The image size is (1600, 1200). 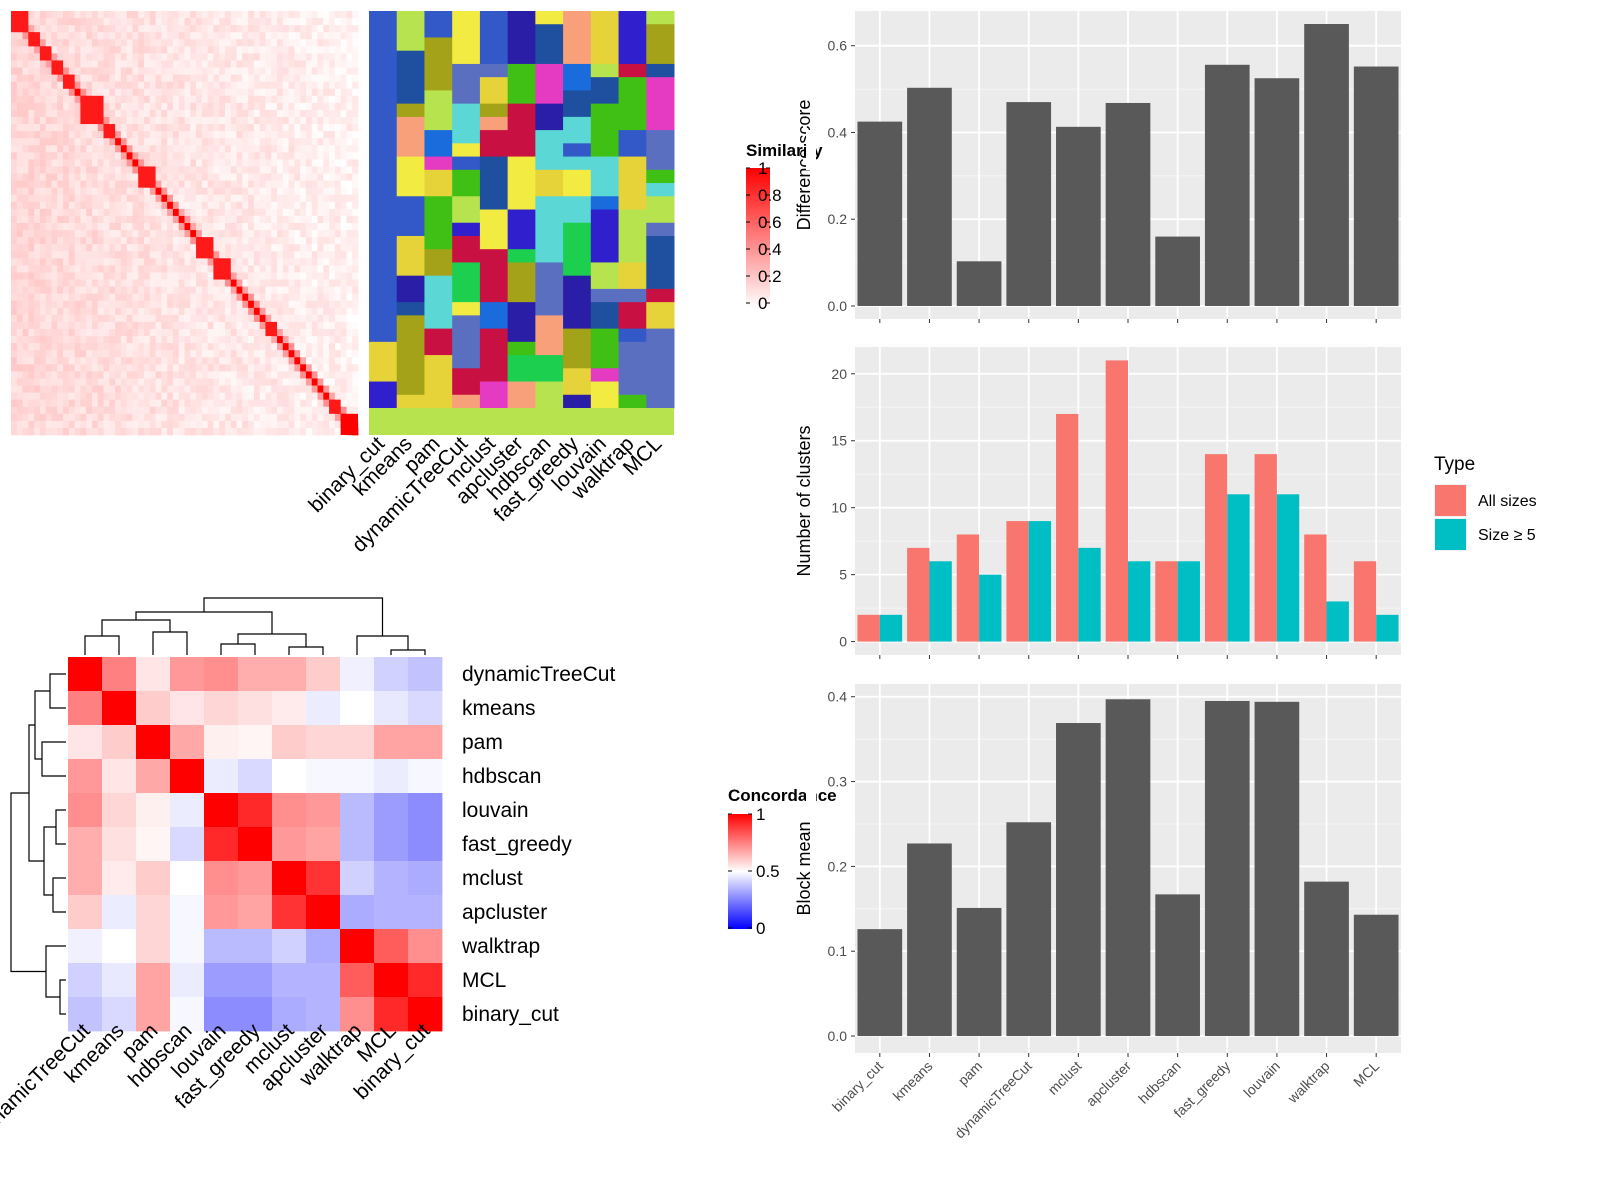 I want to click on bar, so click(x=929, y=940).